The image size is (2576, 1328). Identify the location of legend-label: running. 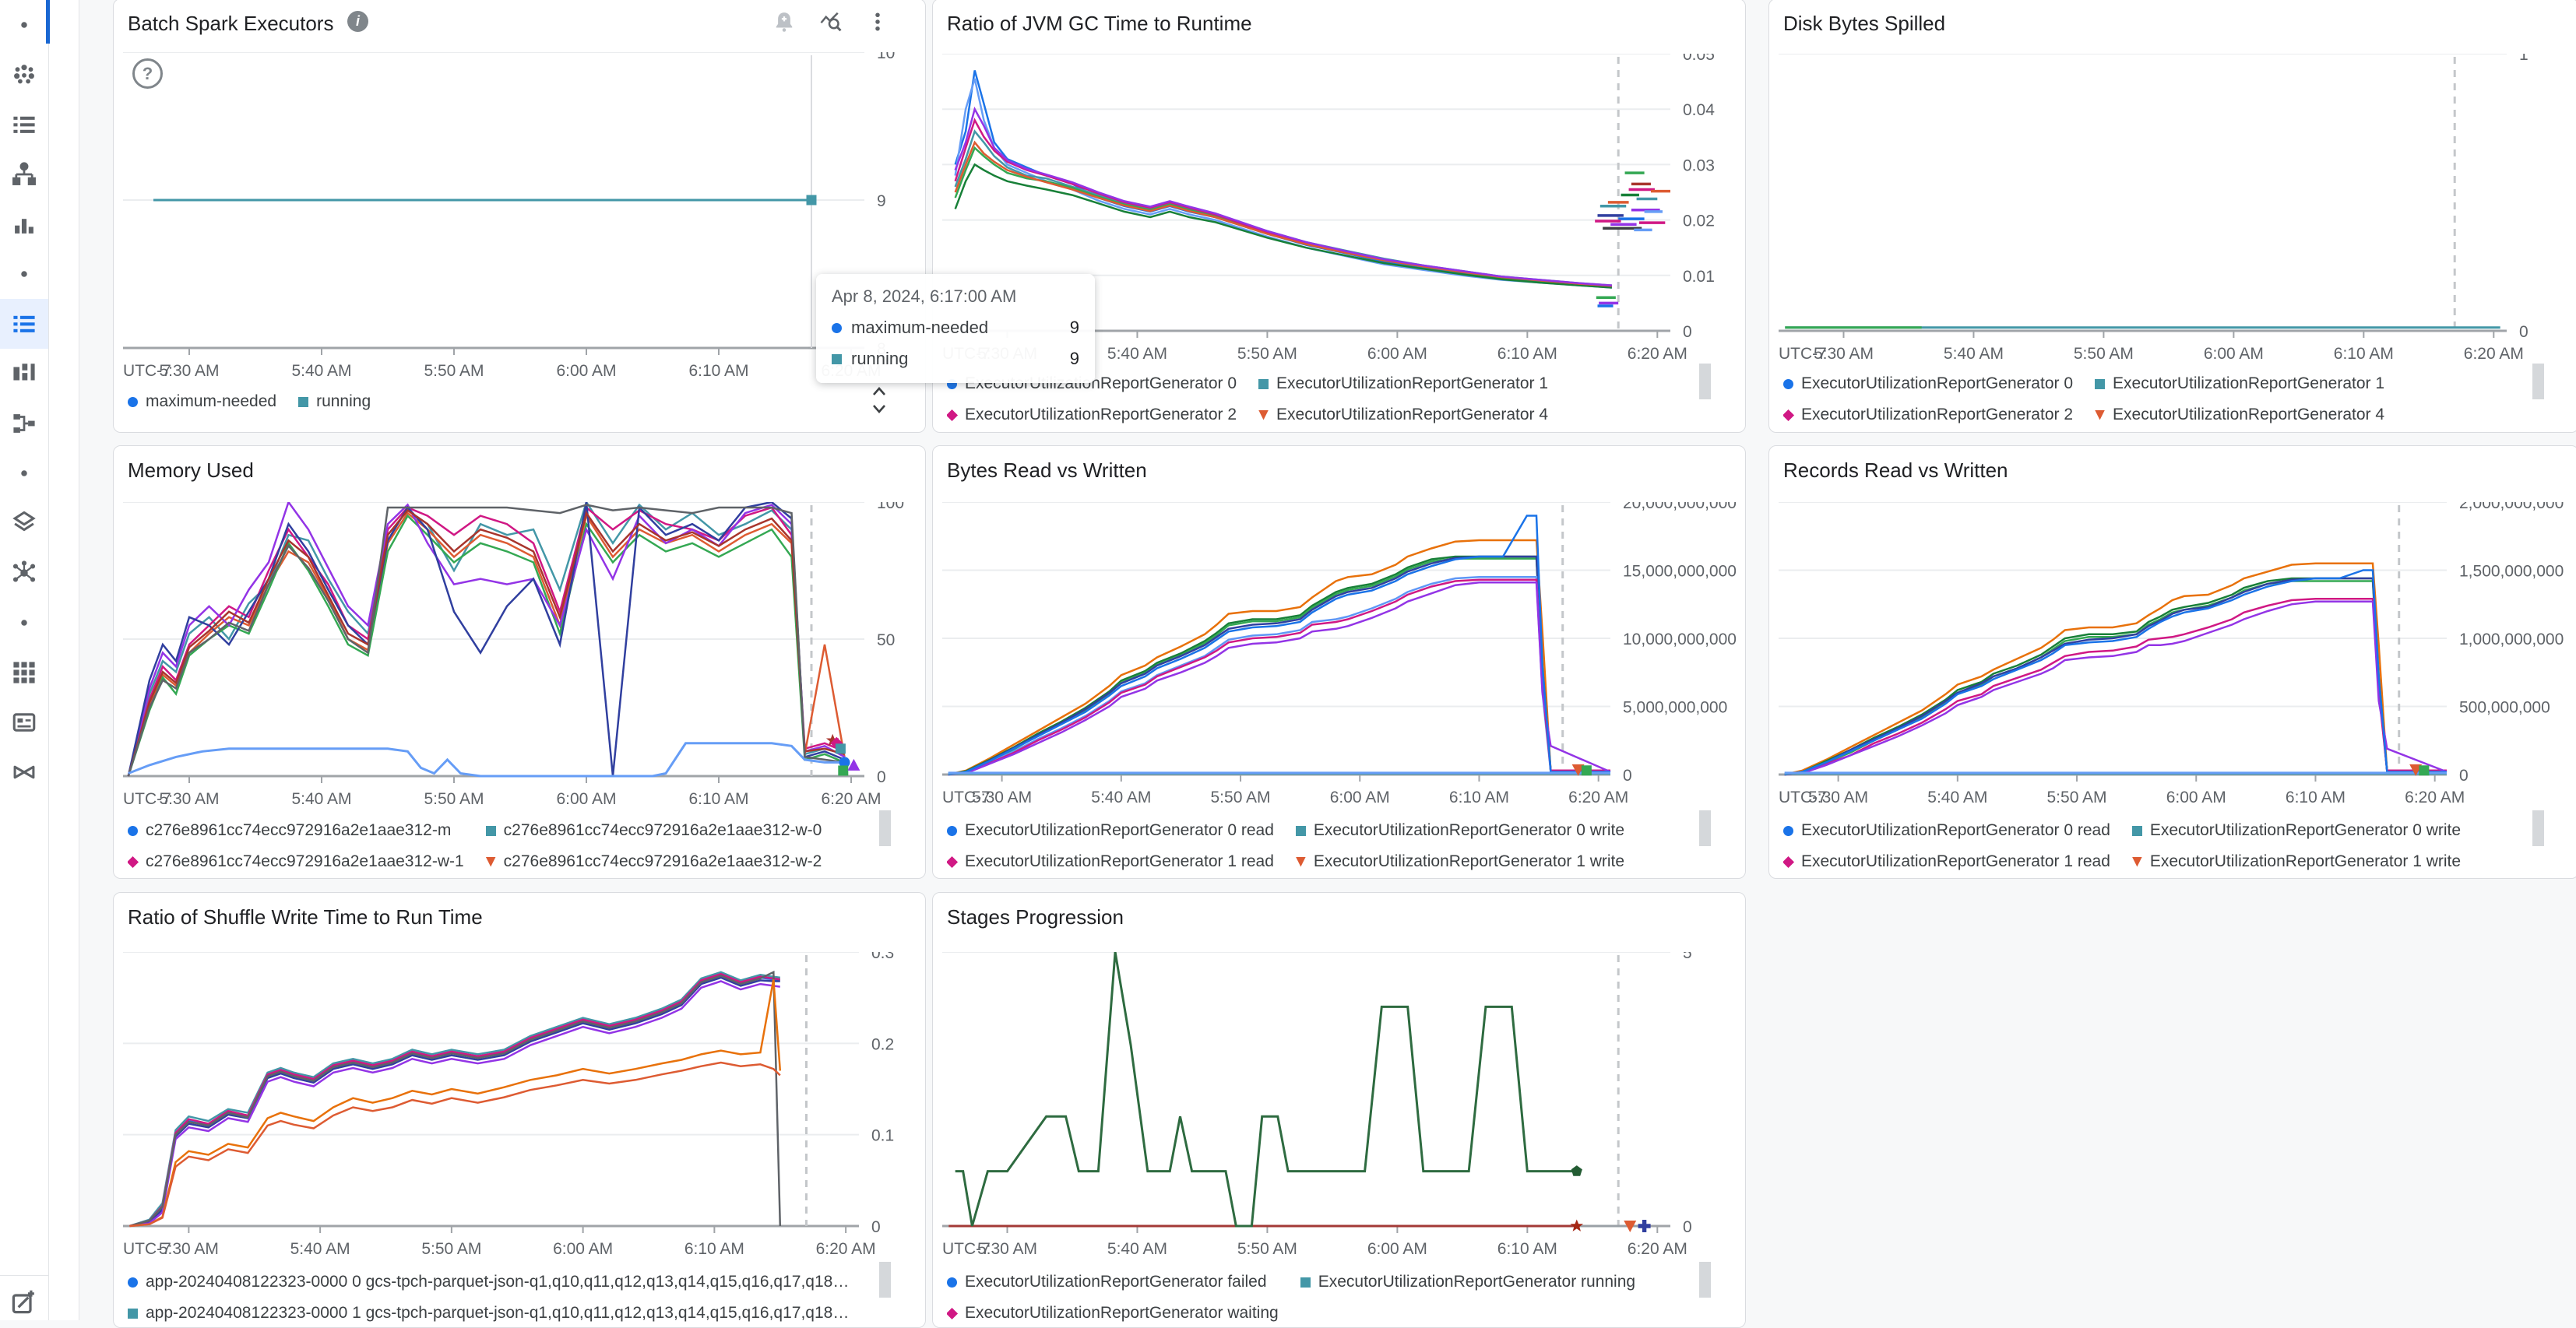
(343, 401).